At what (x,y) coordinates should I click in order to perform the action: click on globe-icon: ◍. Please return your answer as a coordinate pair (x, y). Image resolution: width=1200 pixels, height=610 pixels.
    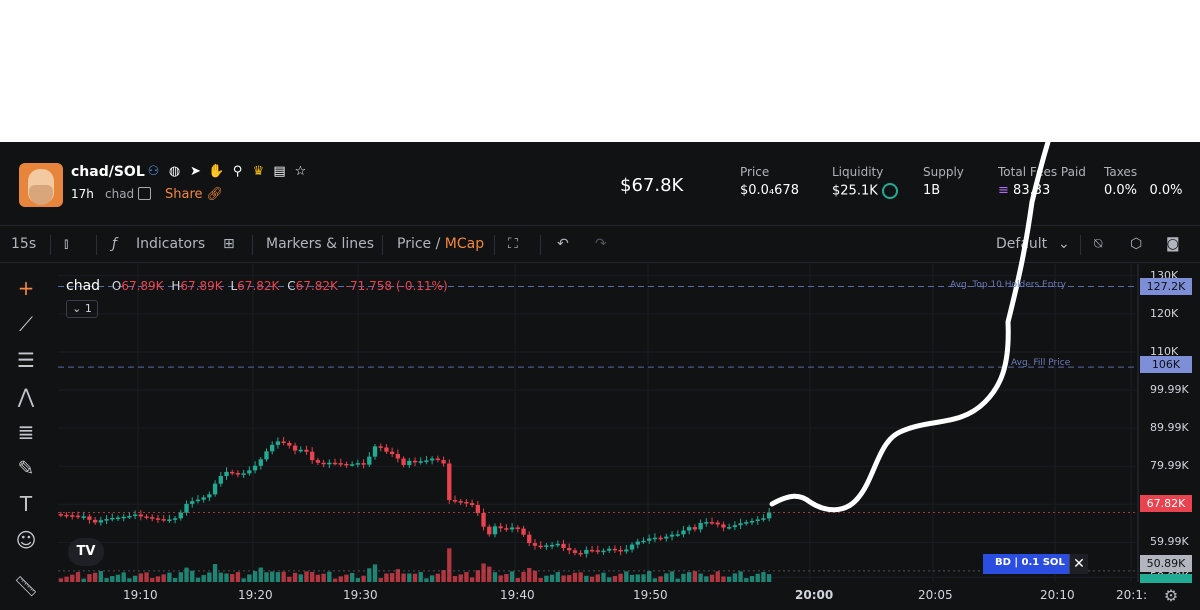
    Looking at the image, I should click on (174, 171).